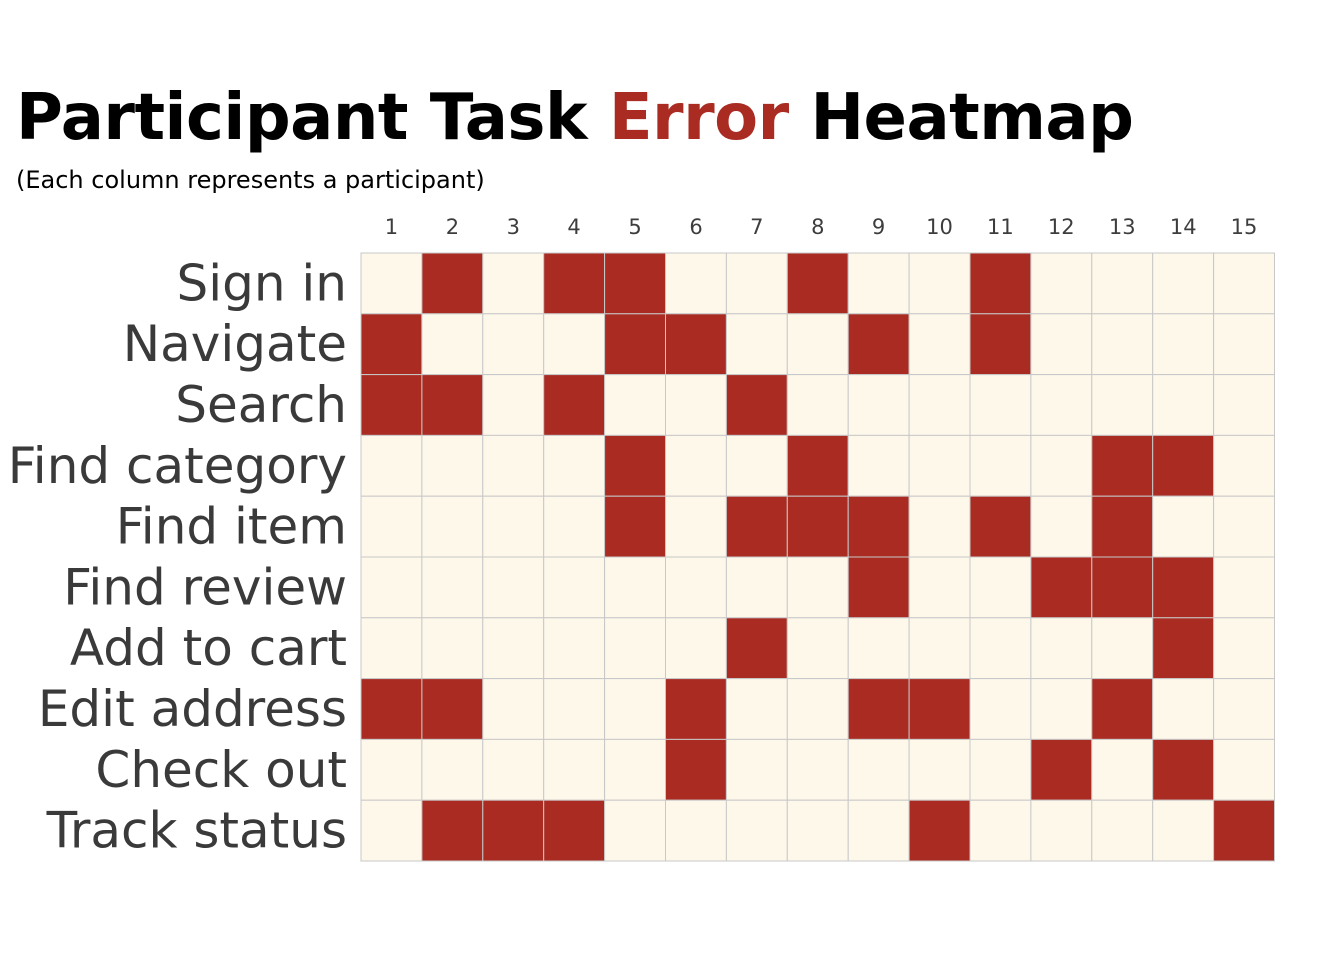  What do you see at coordinates (575, 118) in the screenshot?
I see `chart-title: Participant Task Error Heatmap` at bounding box center [575, 118].